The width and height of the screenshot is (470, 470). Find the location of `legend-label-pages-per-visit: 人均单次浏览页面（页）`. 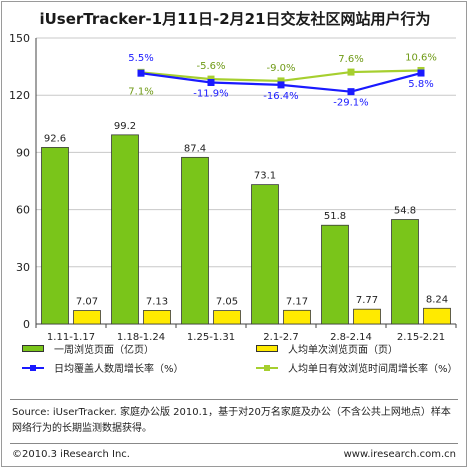

legend-label-pages-per-visit: 人均单次浏览页面（页） is located at coordinates (343, 350).